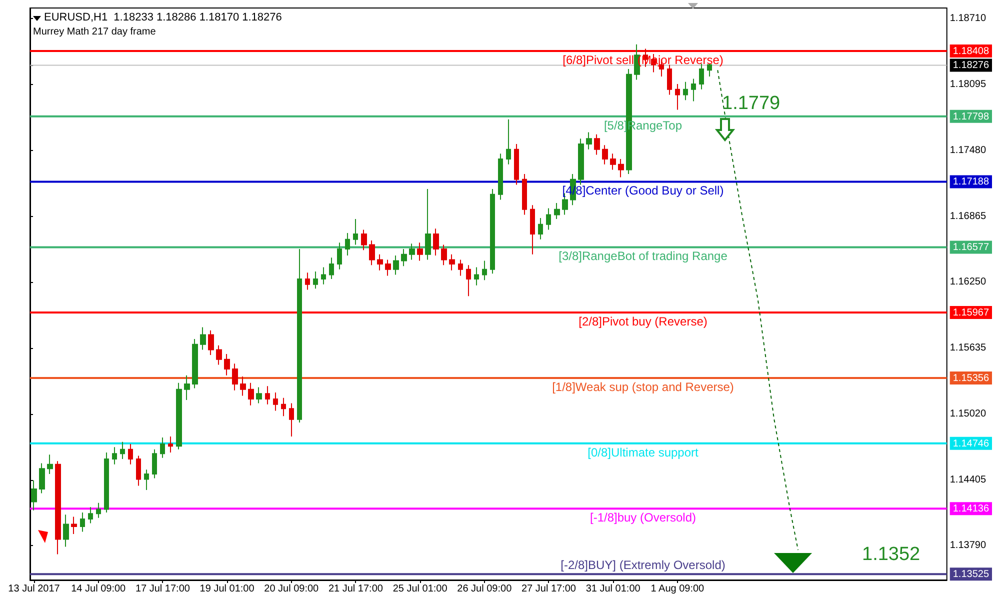  What do you see at coordinates (971, 52) in the screenshot?
I see `y-tick-label: 1.18408` at bounding box center [971, 52].